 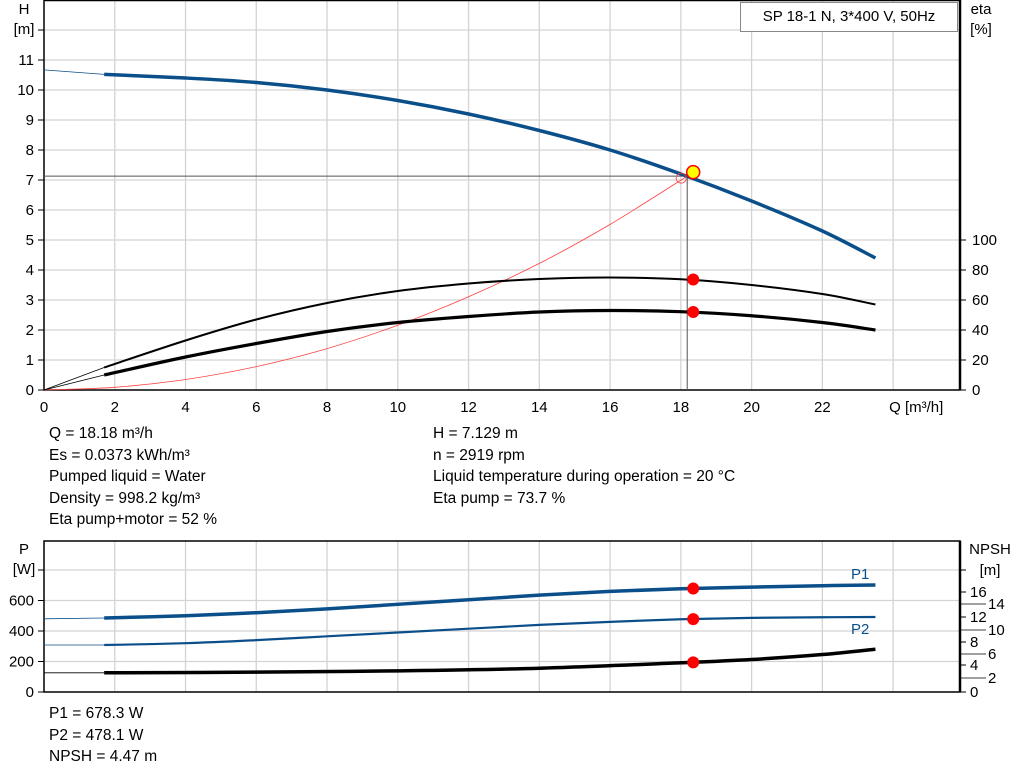 I want to click on x-tick-label: 0, so click(x=44, y=407).